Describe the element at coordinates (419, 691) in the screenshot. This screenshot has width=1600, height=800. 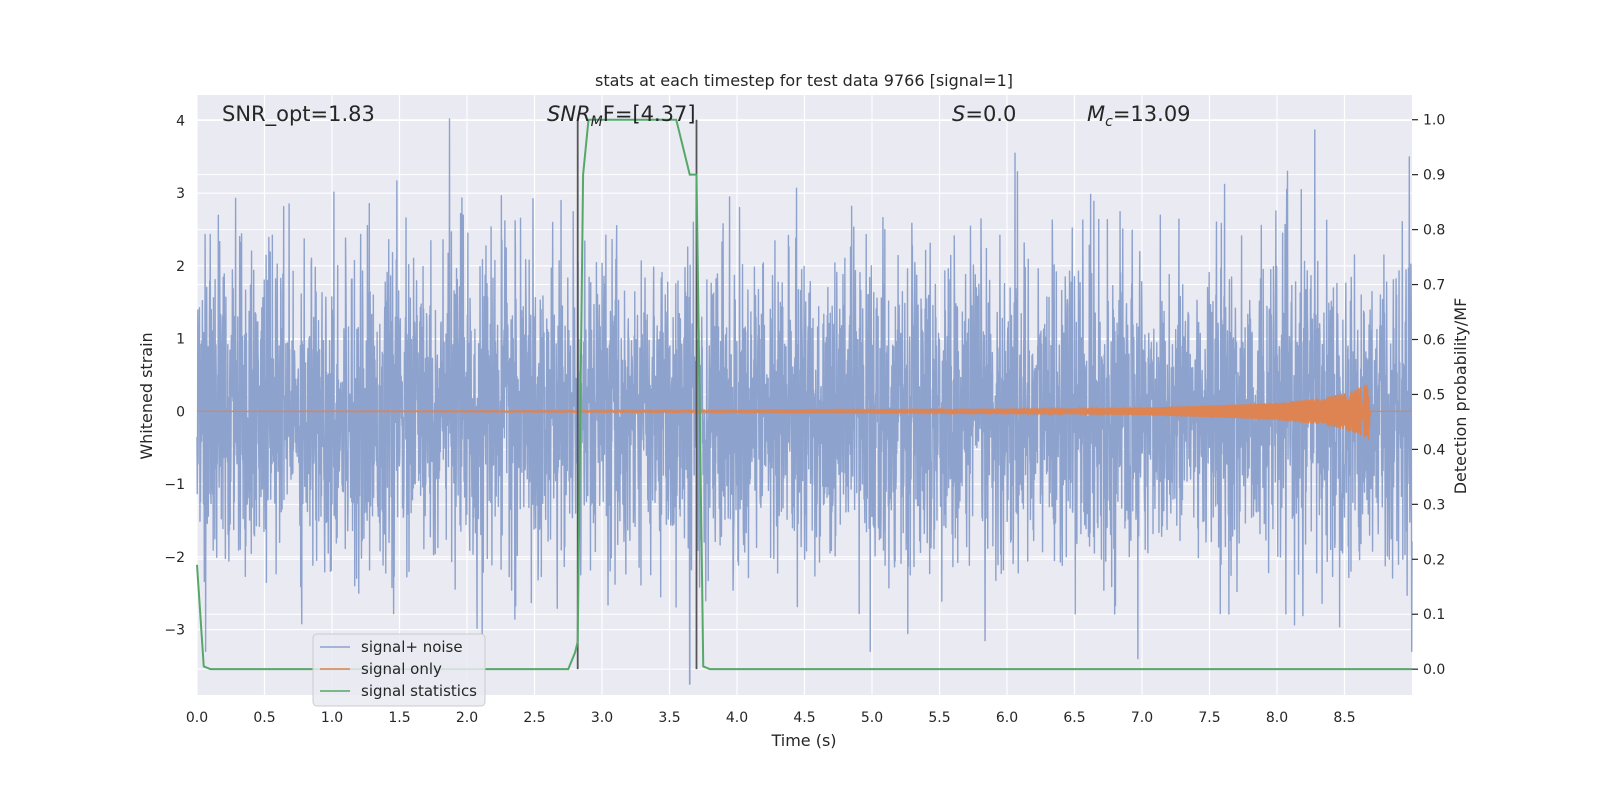
I see `legend-label-signal-statistics: signal statistics` at that location.